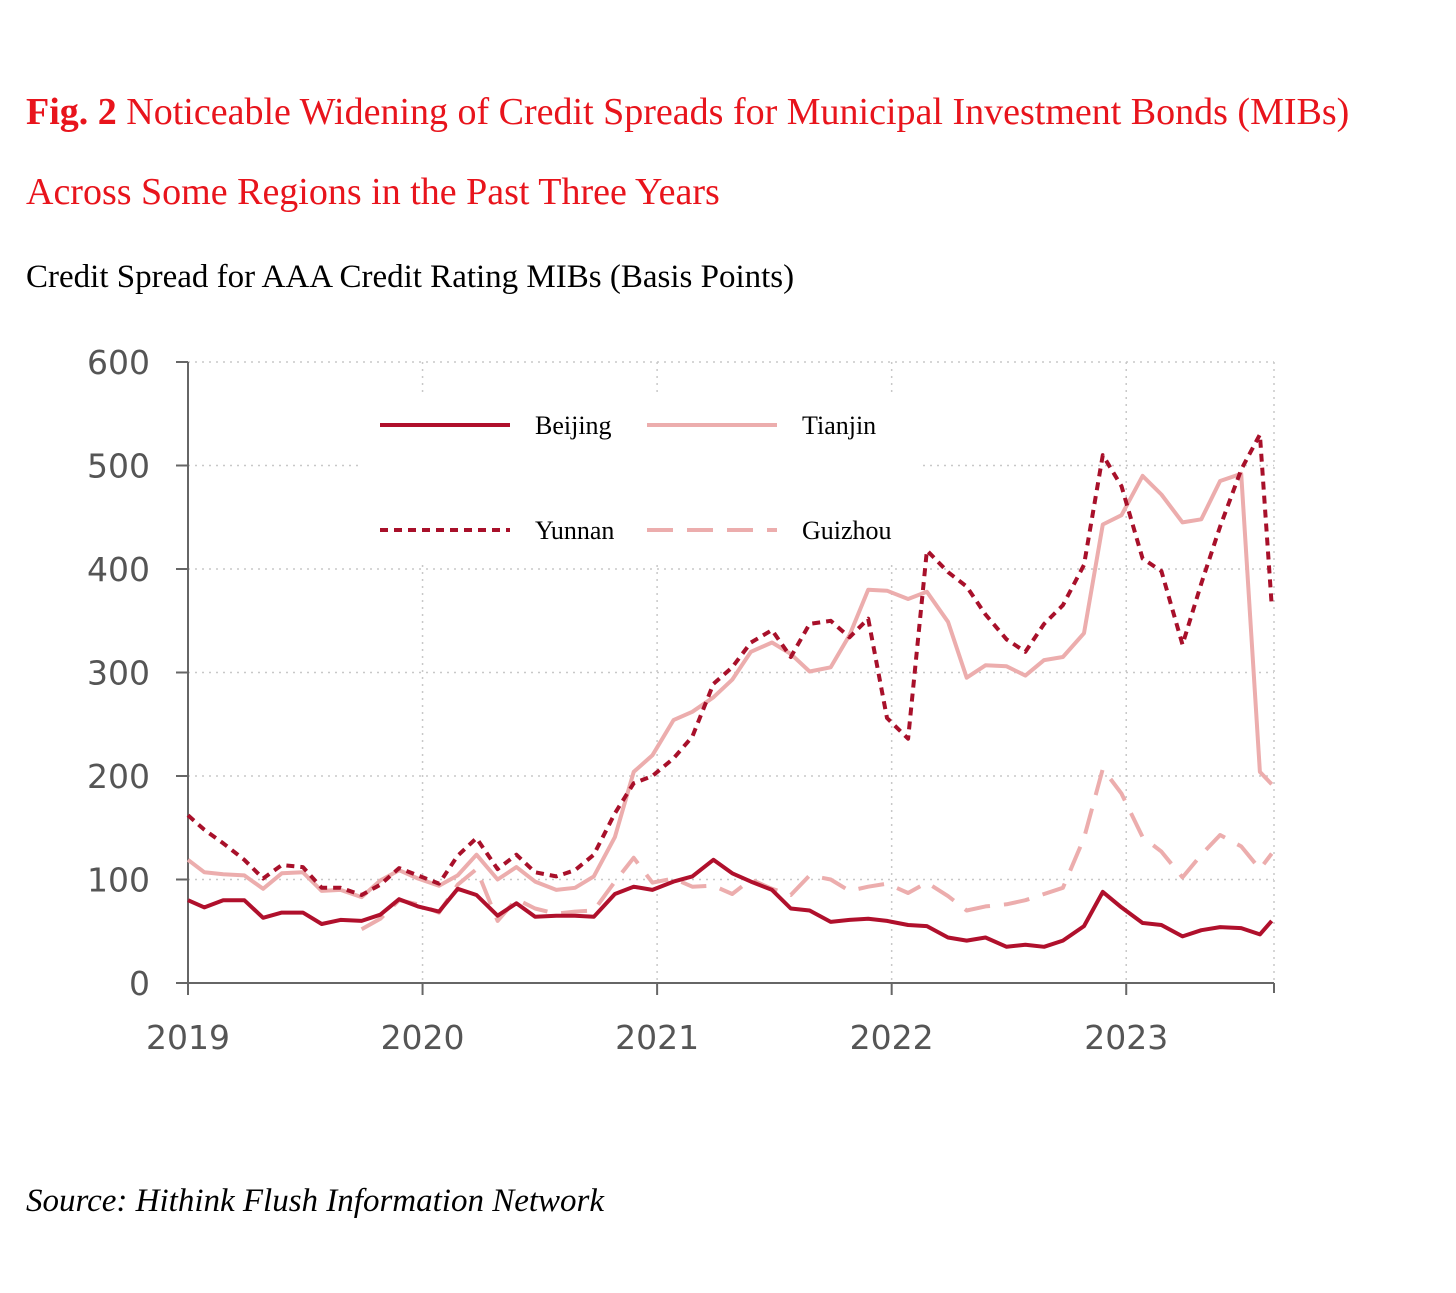 This screenshot has height=1293, width=1456. What do you see at coordinates (118, 569) in the screenshot?
I see `y-tick-label: 400` at bounding box center [118, 569].